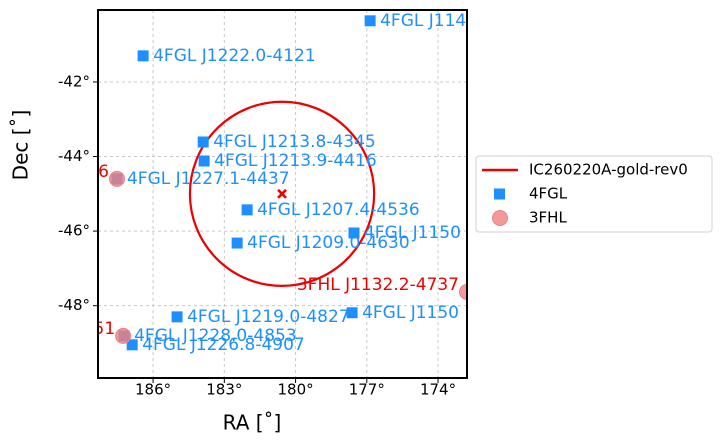  What do you see at coordinates (74, 305) in the screenshot?
I see `y-tick-label: -48°` at bounding box center [74, 305].